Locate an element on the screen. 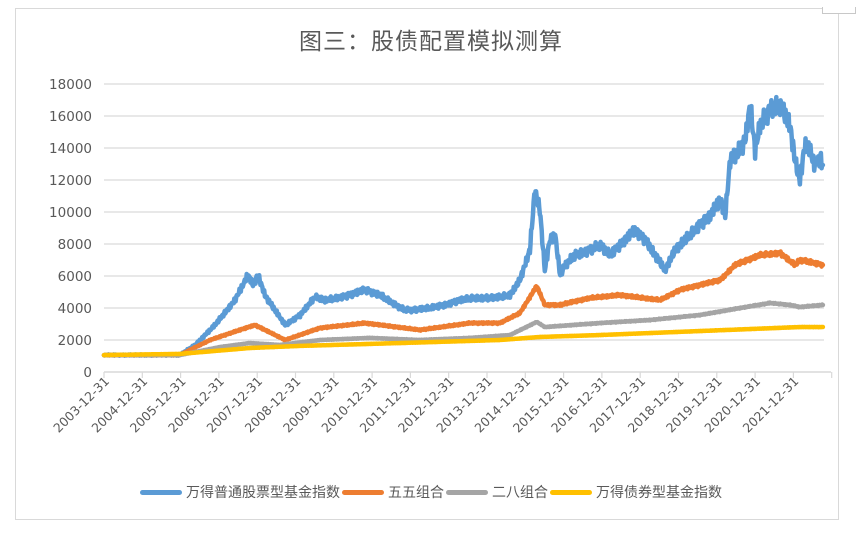 The image size is (862, 535). y-tick-label: 10000 is located at coordinates (70, 213).